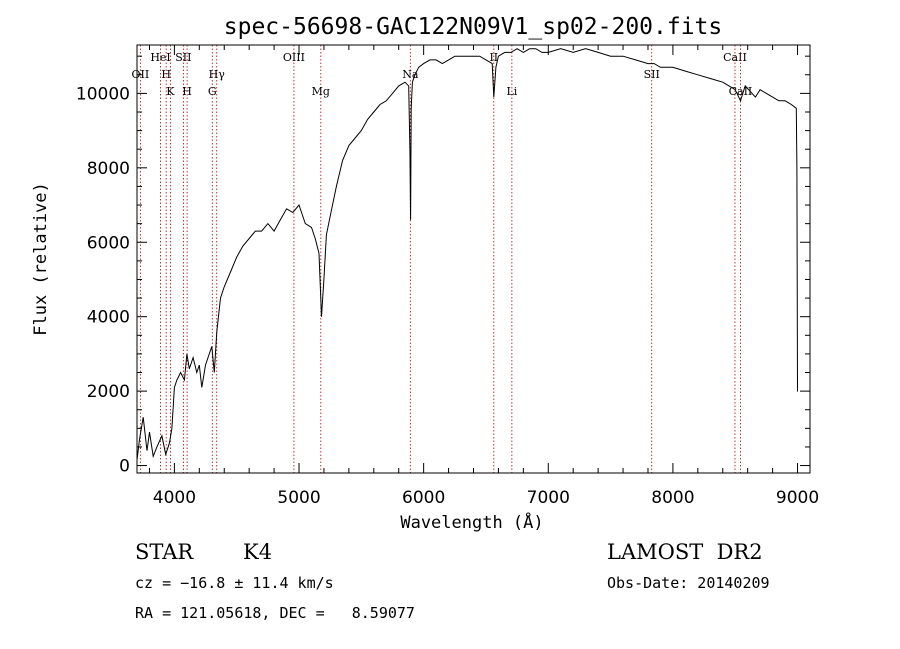 This screenshot has height=649, width=900. Describe the element at coordinates (217, 74) in the screenshot. I see `line-marker-label: Hγ` at that location.